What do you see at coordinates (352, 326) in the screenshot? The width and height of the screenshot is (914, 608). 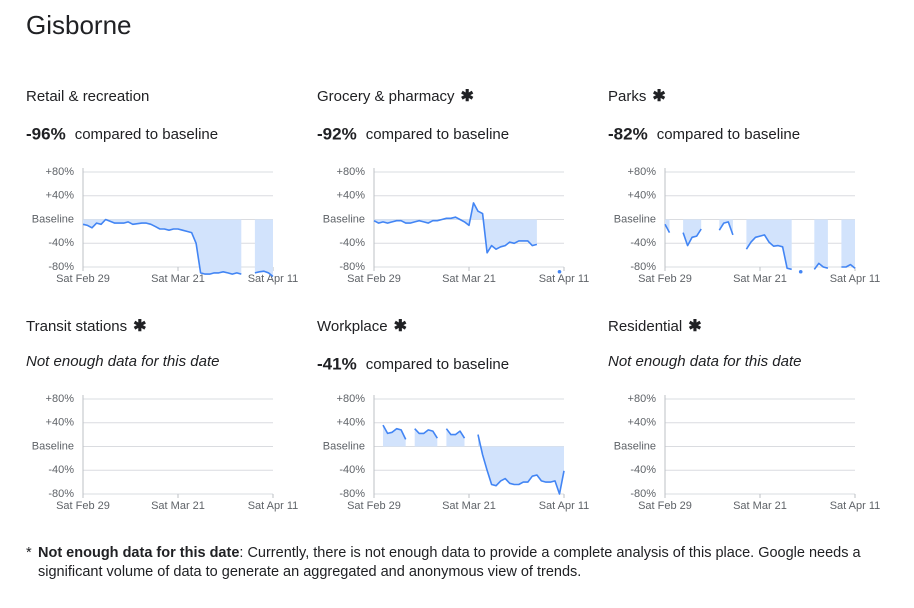 I see `panel-title: Workplace` at bounding box center [352, 326].